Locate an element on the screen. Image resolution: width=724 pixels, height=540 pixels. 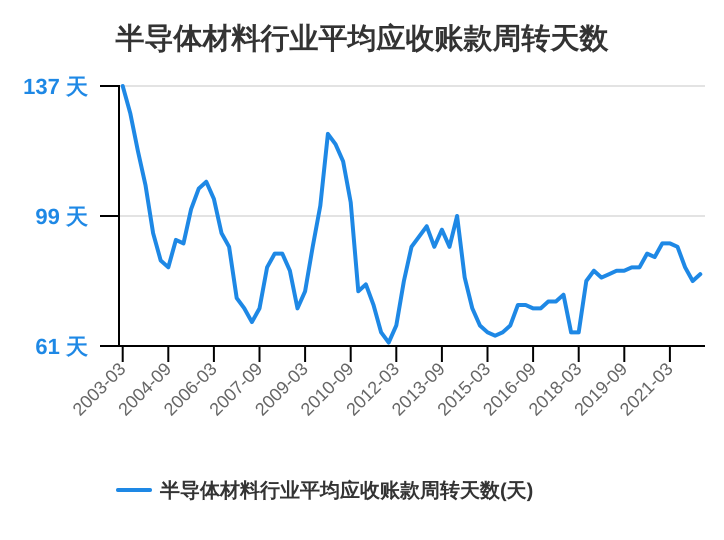
legend-label: 半导体材料行业平均应收账款周转天数(天) is located at coordinates (346, 490).